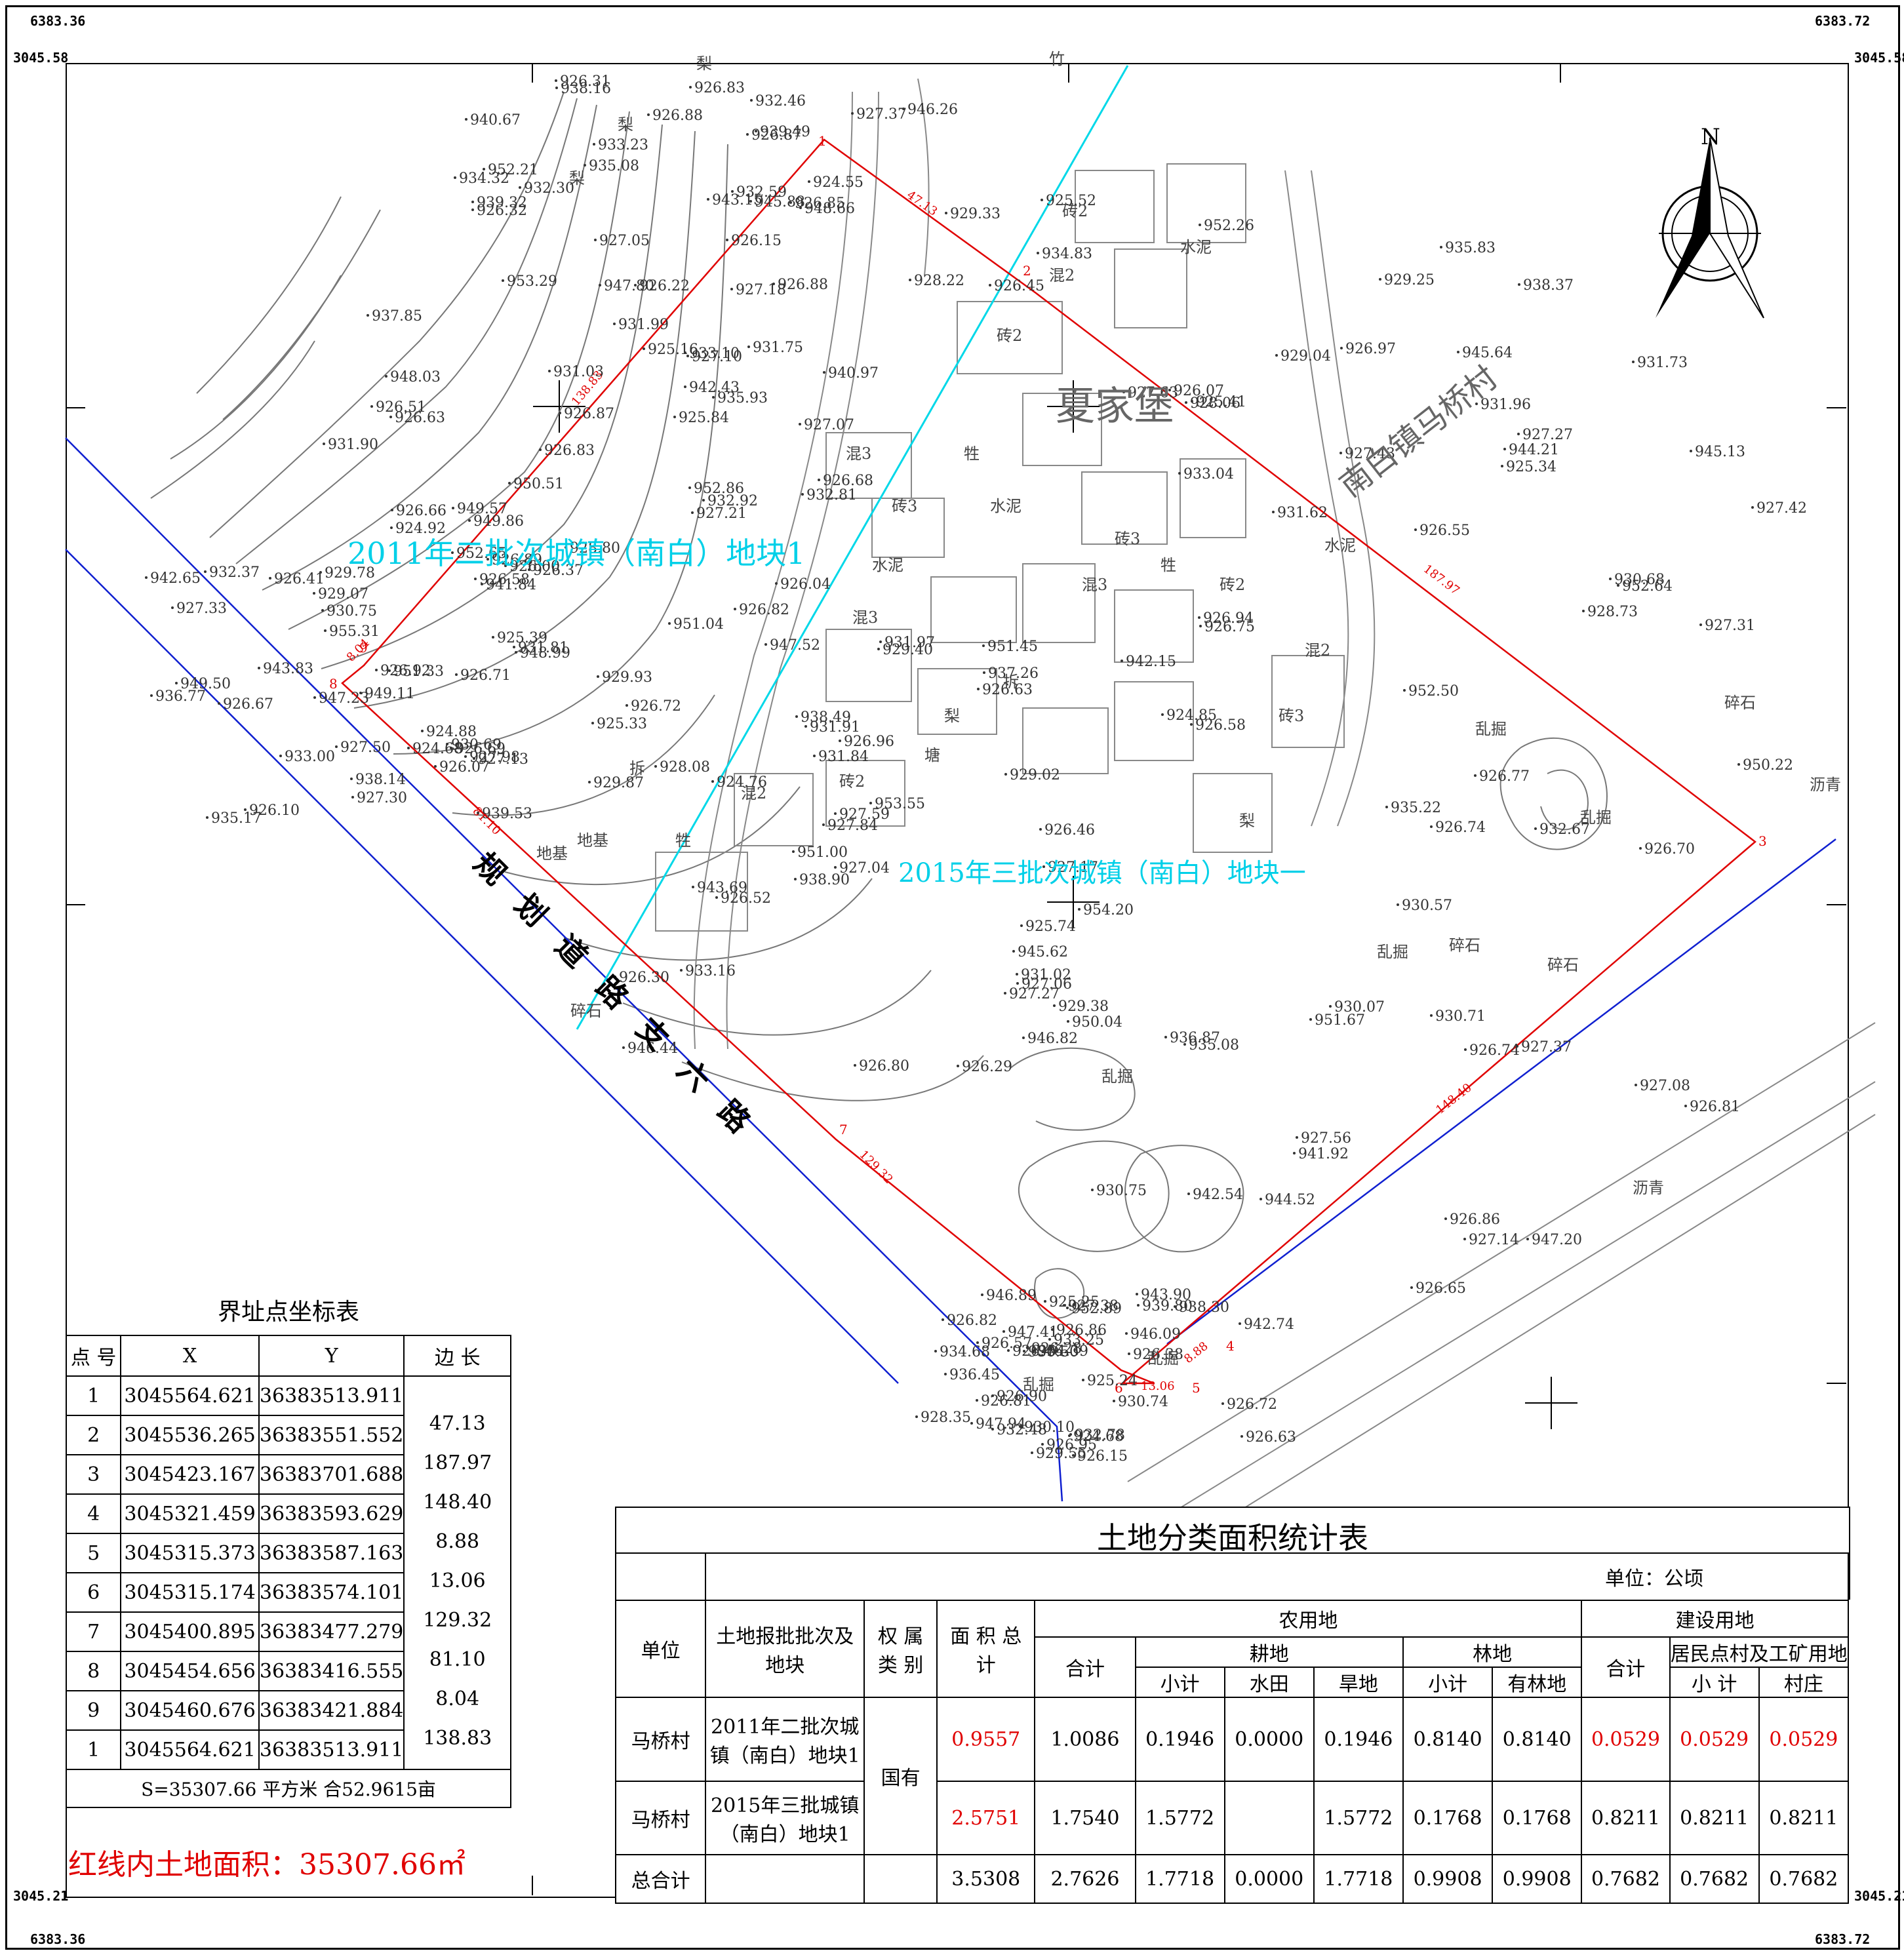 This screenshot has width=1904, height=1953. Describe the element at coordinates (1441, 580) in the screenshot. I see `edge-label: 187.97` at that location.